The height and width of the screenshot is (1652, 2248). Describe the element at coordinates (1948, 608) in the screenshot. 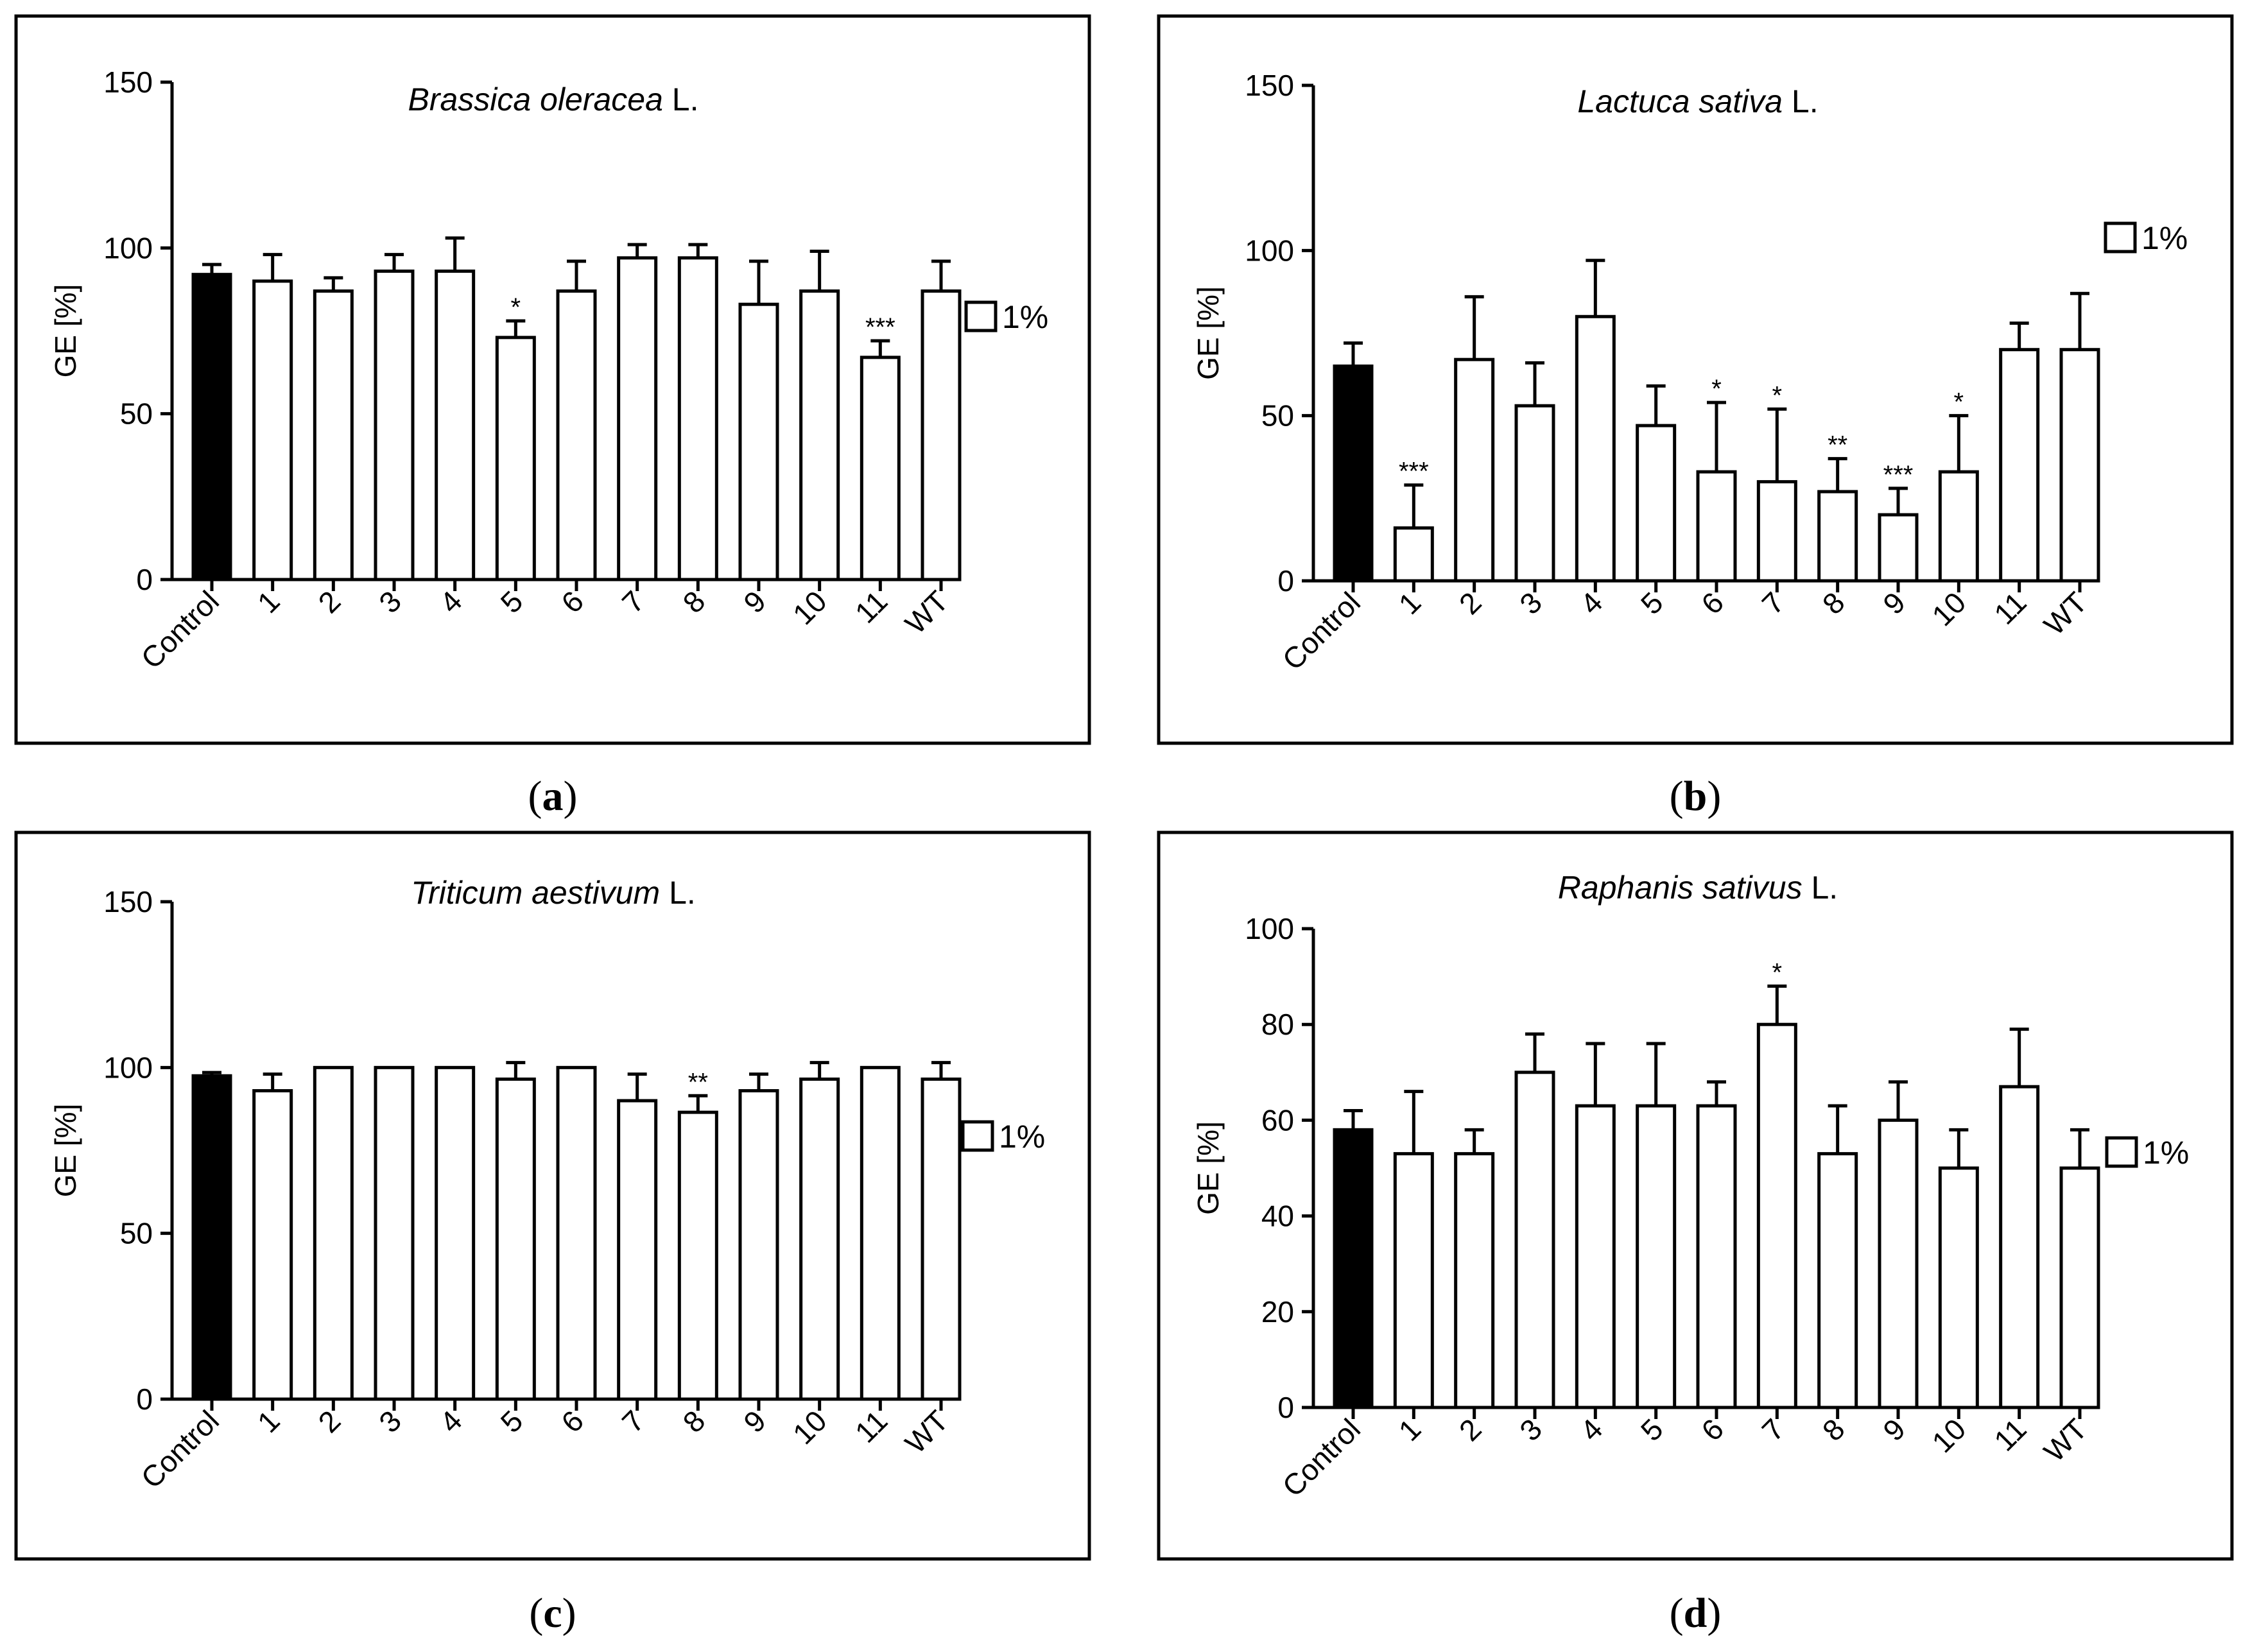

I see `x-tick-label: 10` at that location.